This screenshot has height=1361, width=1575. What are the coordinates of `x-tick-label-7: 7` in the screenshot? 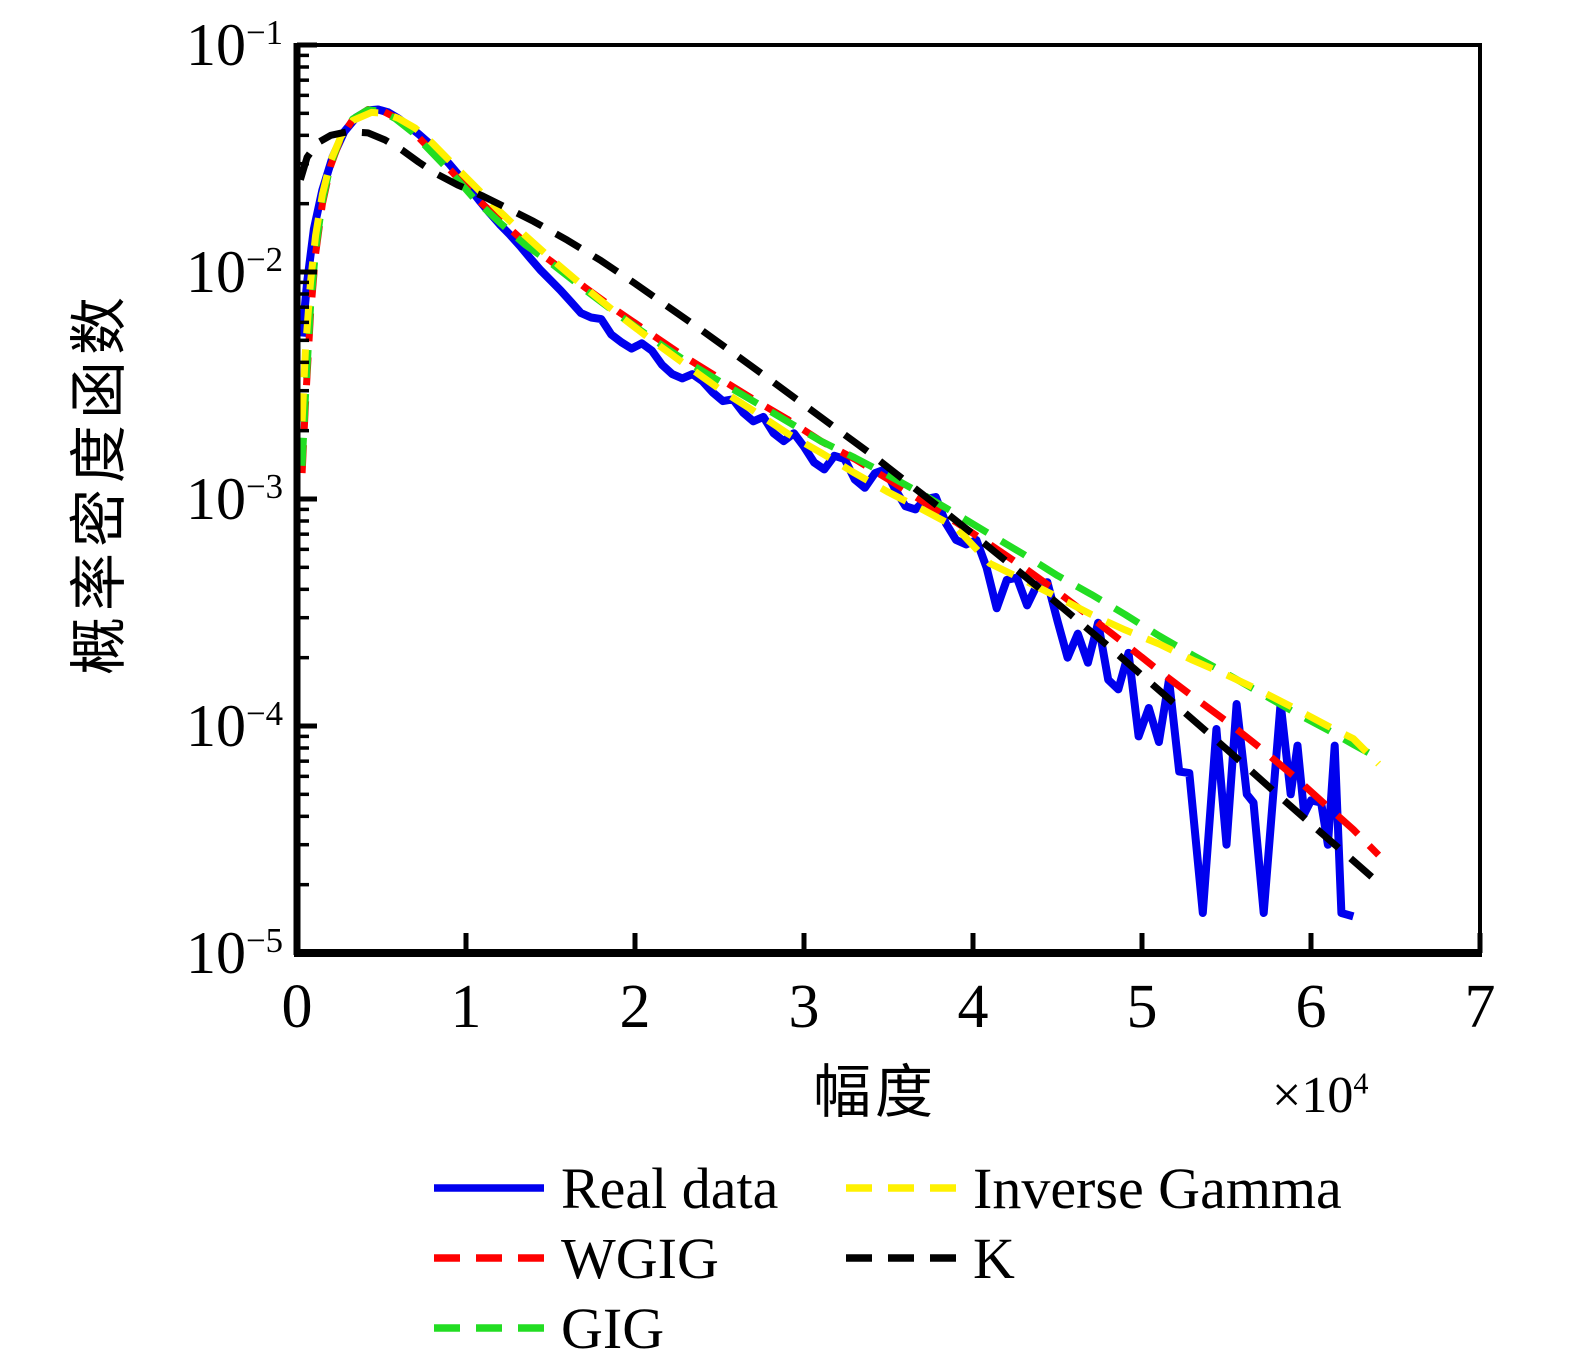 It's located at (1480, 1007).